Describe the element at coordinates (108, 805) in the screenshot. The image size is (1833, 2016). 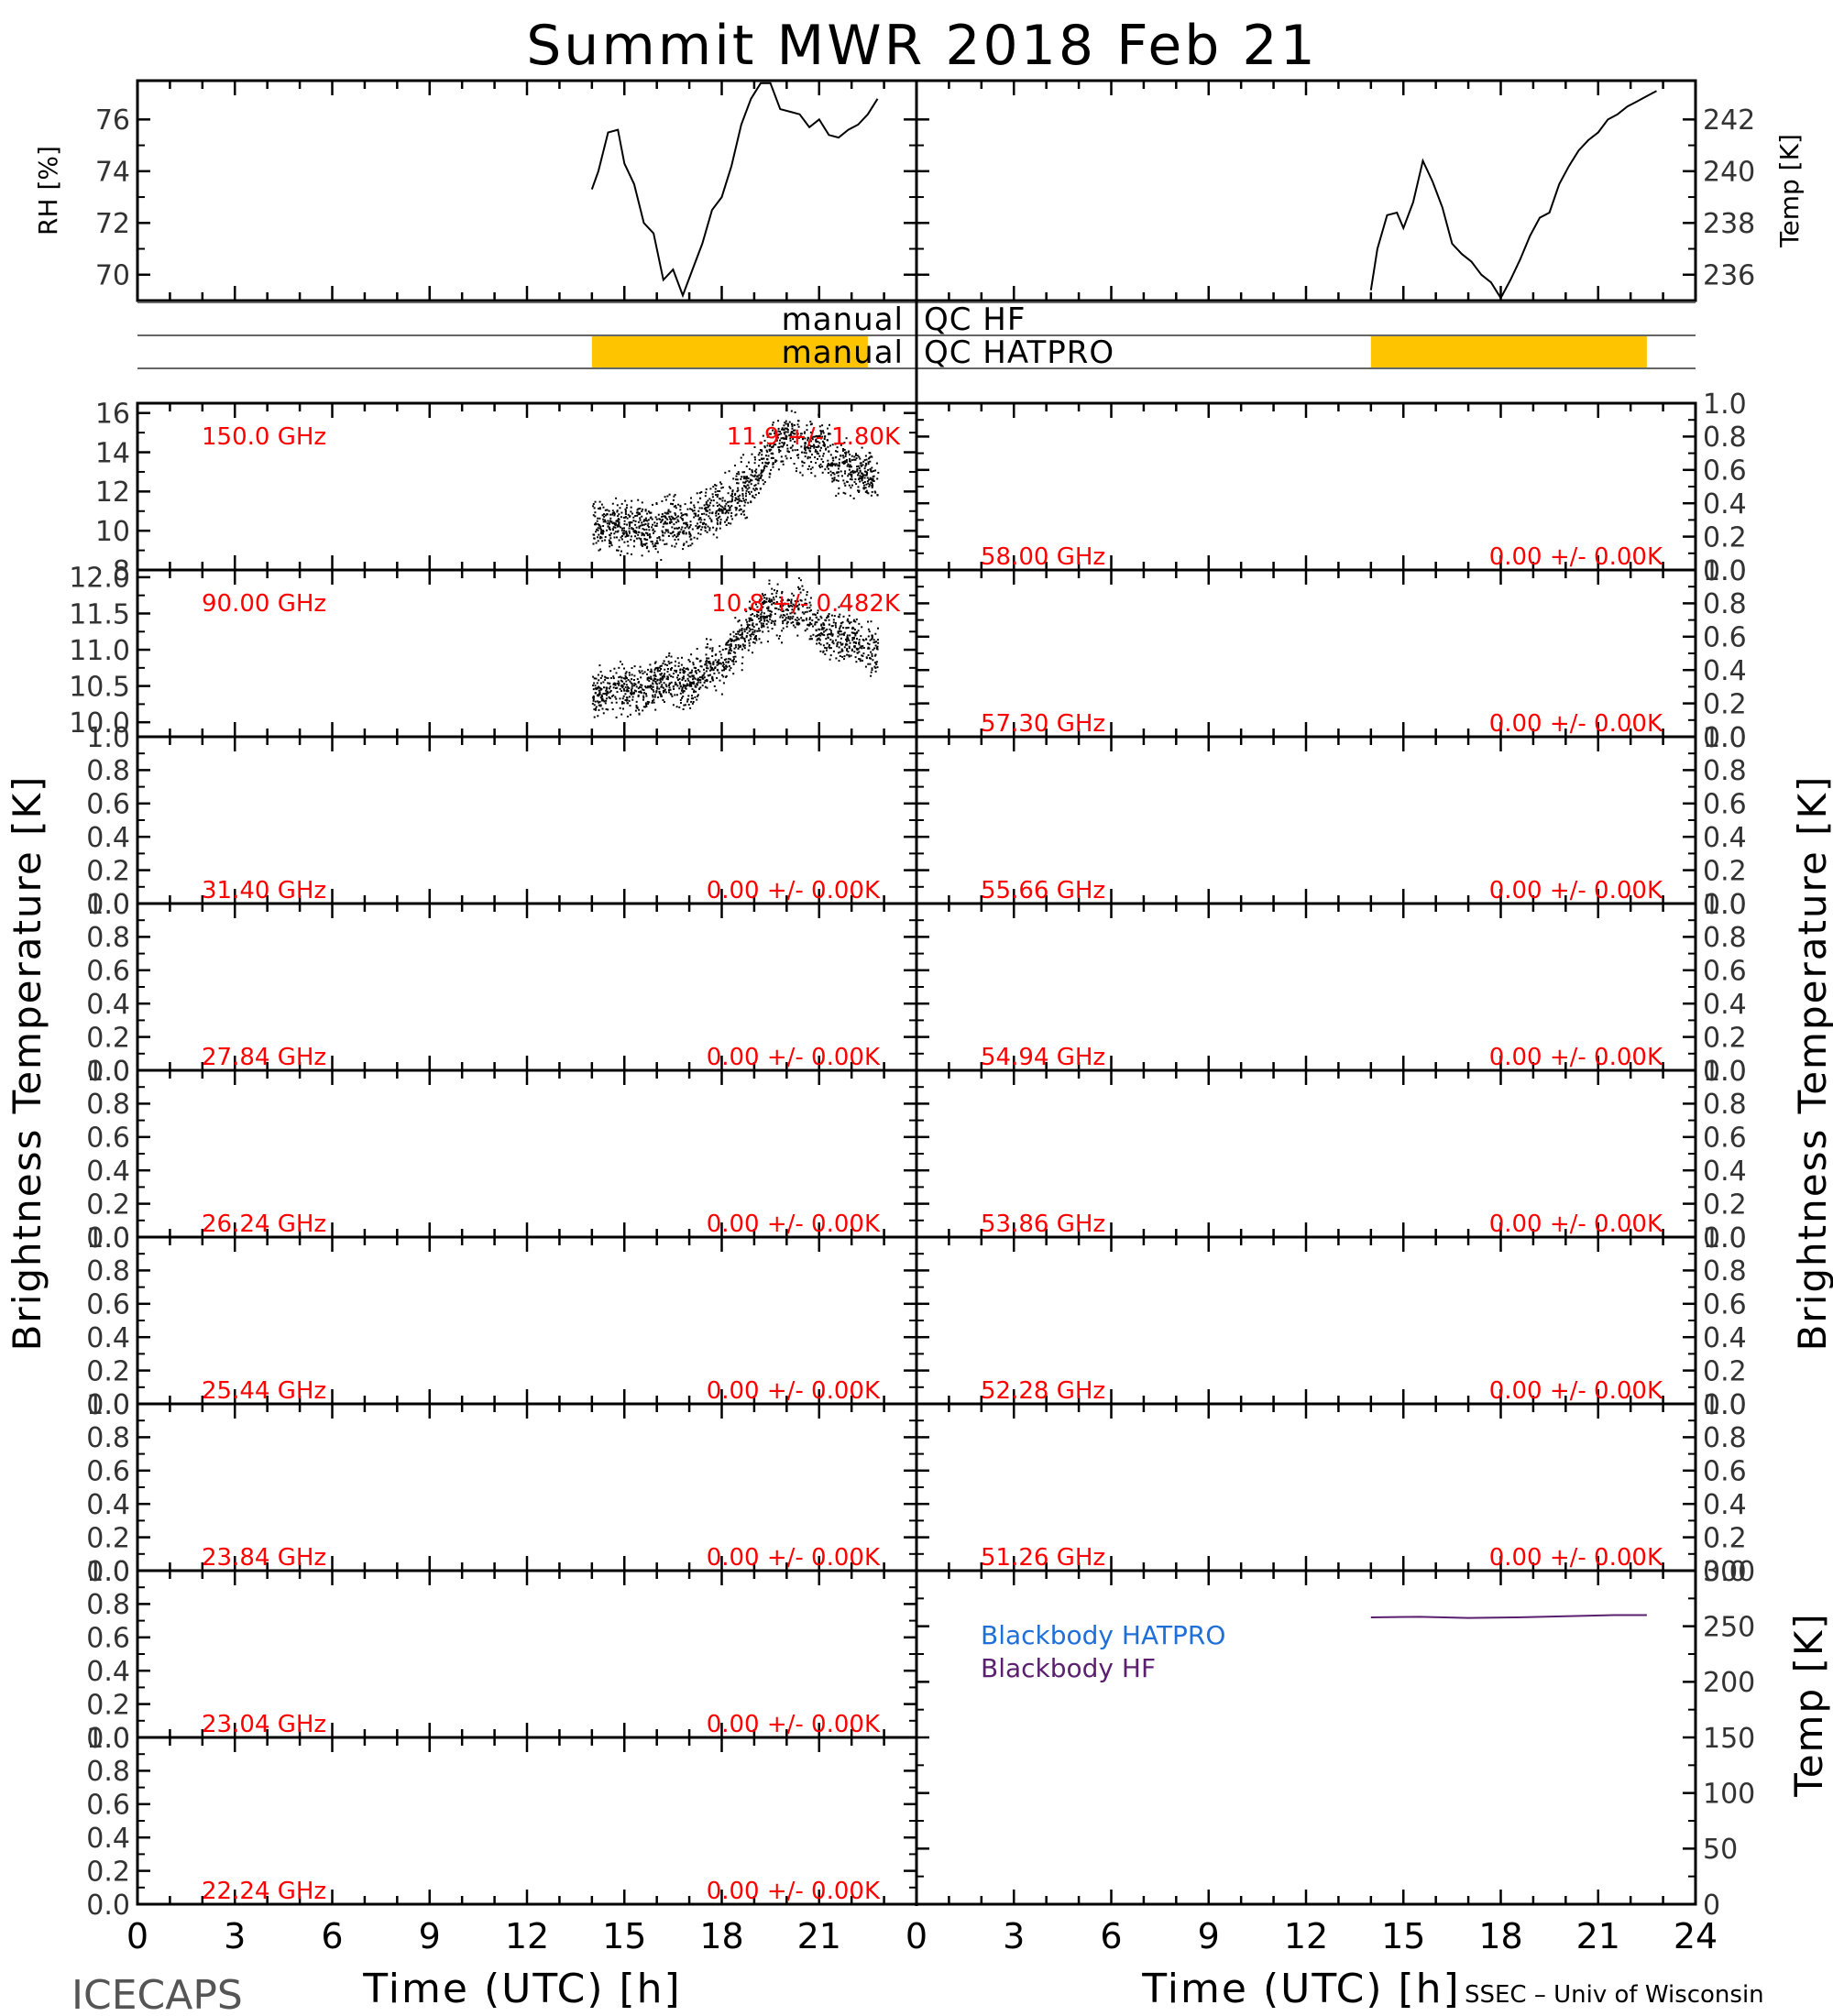
I see `y-tick-label: 0.6` at that location.